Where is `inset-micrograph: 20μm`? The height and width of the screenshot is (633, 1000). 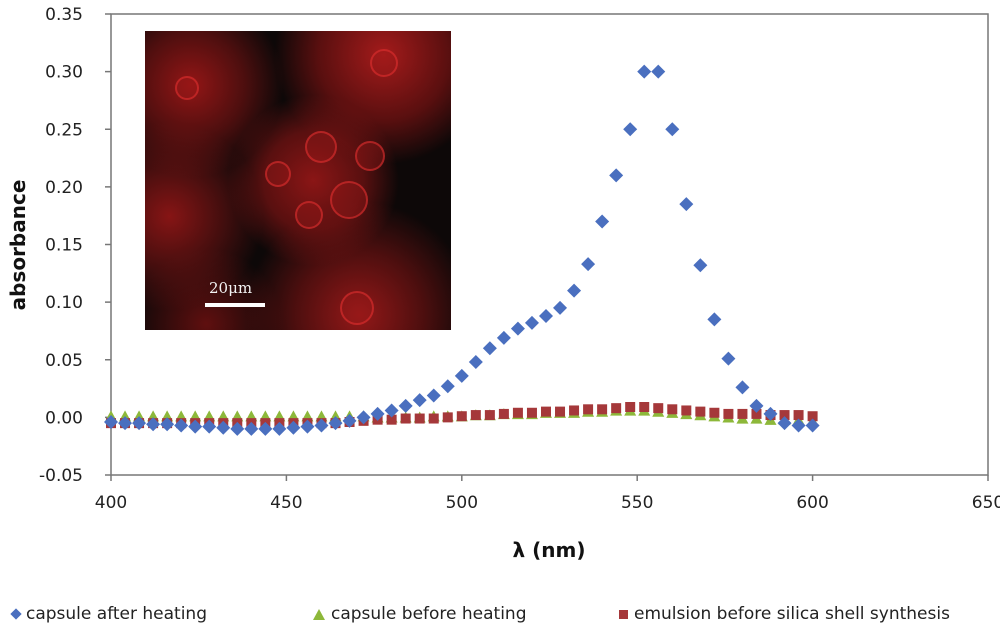
inset-micrograph: 20μm is located at coordinates (298, 180).